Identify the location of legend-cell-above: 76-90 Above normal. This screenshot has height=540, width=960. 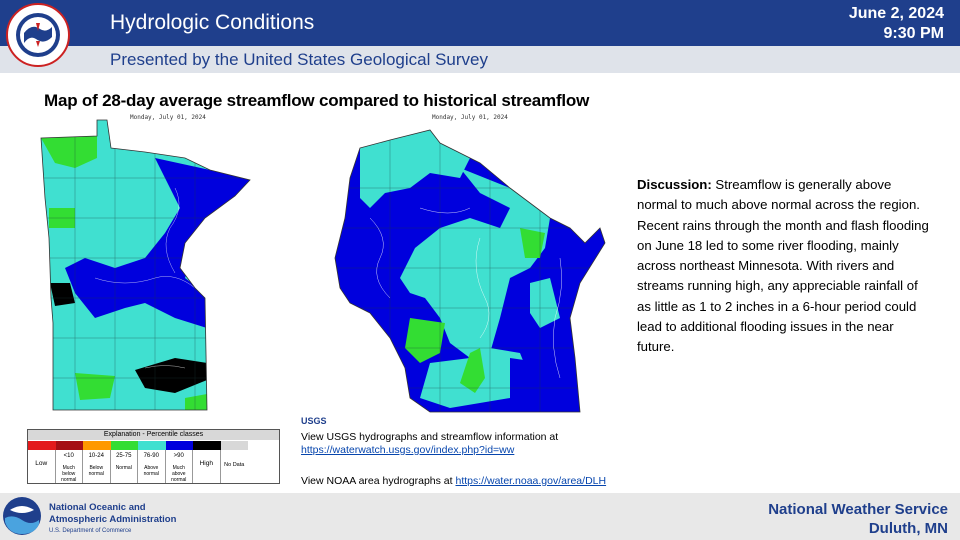
(152, 466).